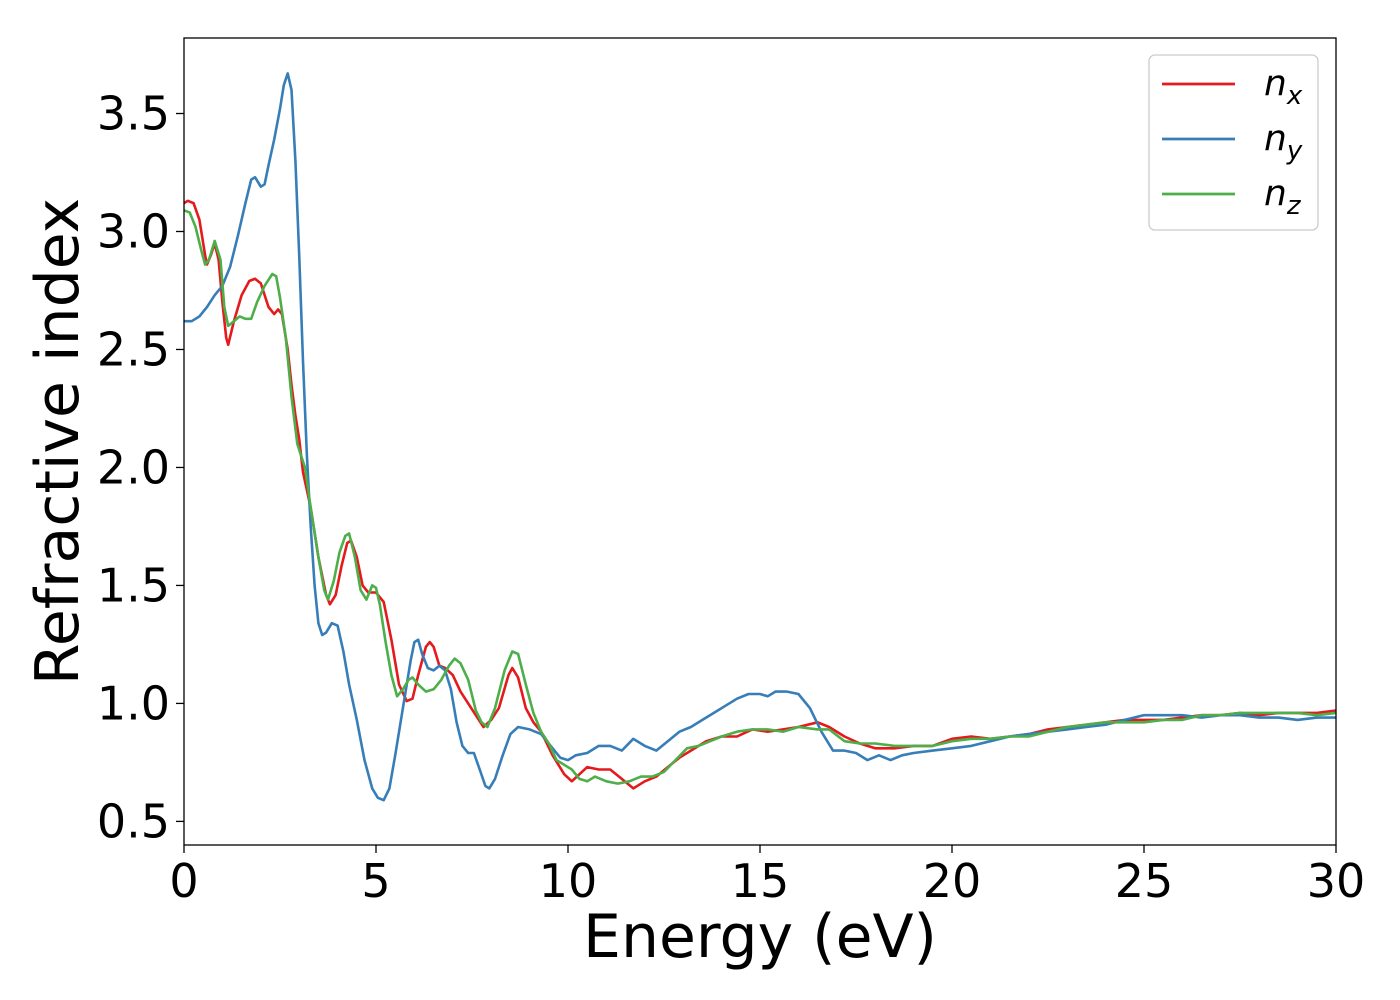  Describe the element at coordinates (760, 937) in the screenshot. I see `x-axis-label: Energy (eV)` at that location.